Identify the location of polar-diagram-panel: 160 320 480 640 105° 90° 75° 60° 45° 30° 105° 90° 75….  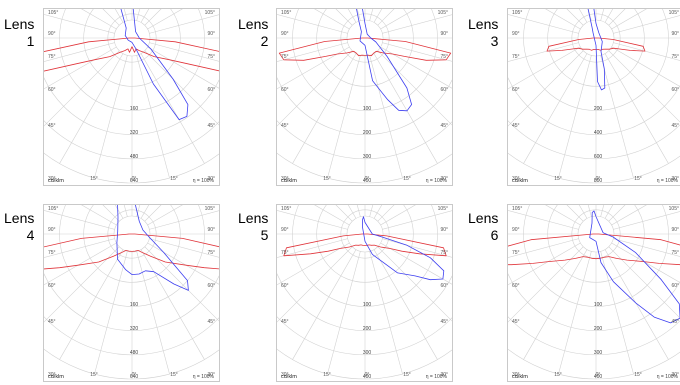
(131, 293).